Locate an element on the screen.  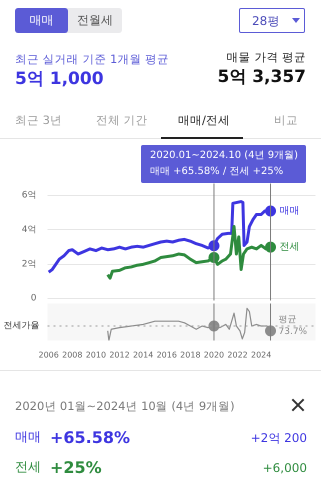
x-tick-label: 2008 is located at coordinates (72, 355).